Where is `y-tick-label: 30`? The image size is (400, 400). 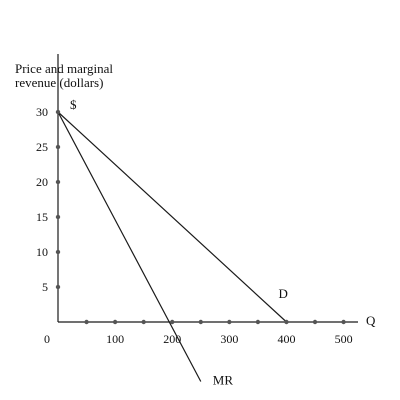
y-tick-label: 30 is located at coordinates (42, 112).